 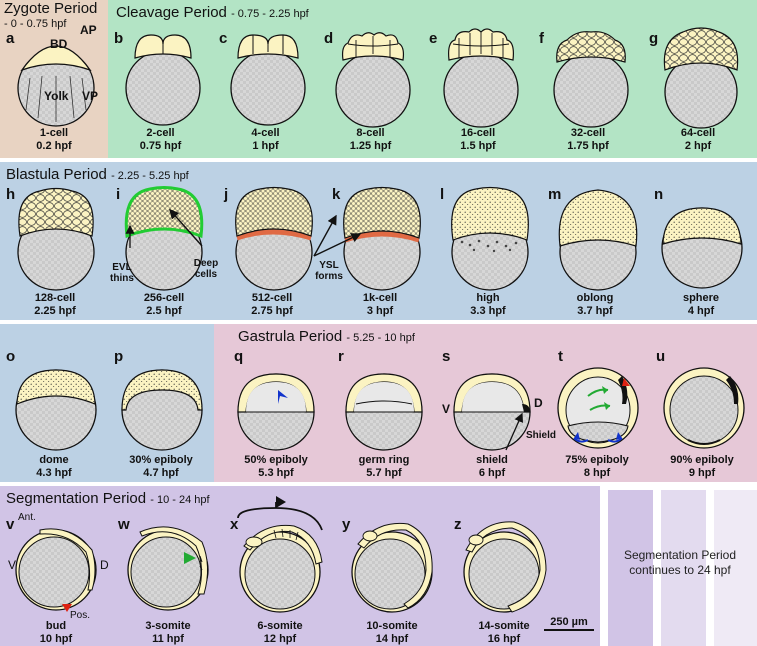 I want to click on scale-bar-line, so click(x=569, y=630).